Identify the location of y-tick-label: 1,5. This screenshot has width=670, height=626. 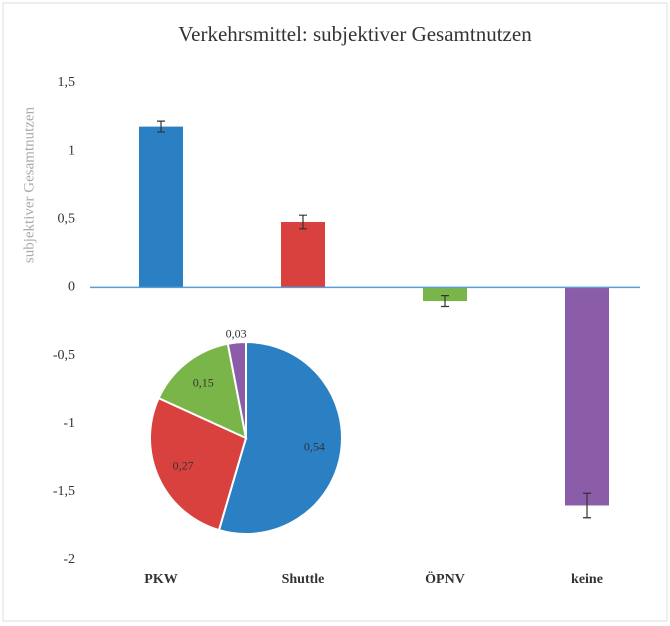
(67, 82).